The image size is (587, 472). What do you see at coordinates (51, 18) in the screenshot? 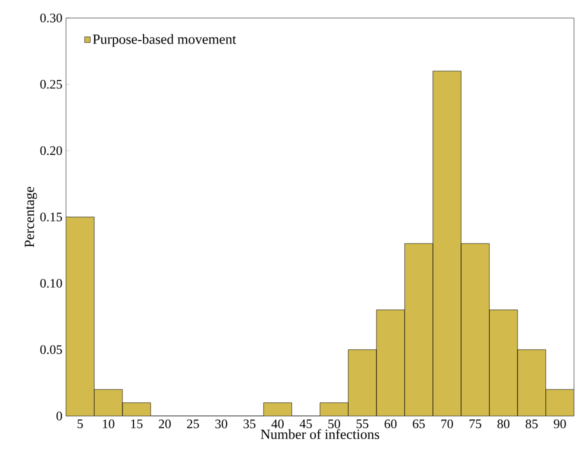
I see `y-tick-label: 0.30` at bounding box center [51, 18].